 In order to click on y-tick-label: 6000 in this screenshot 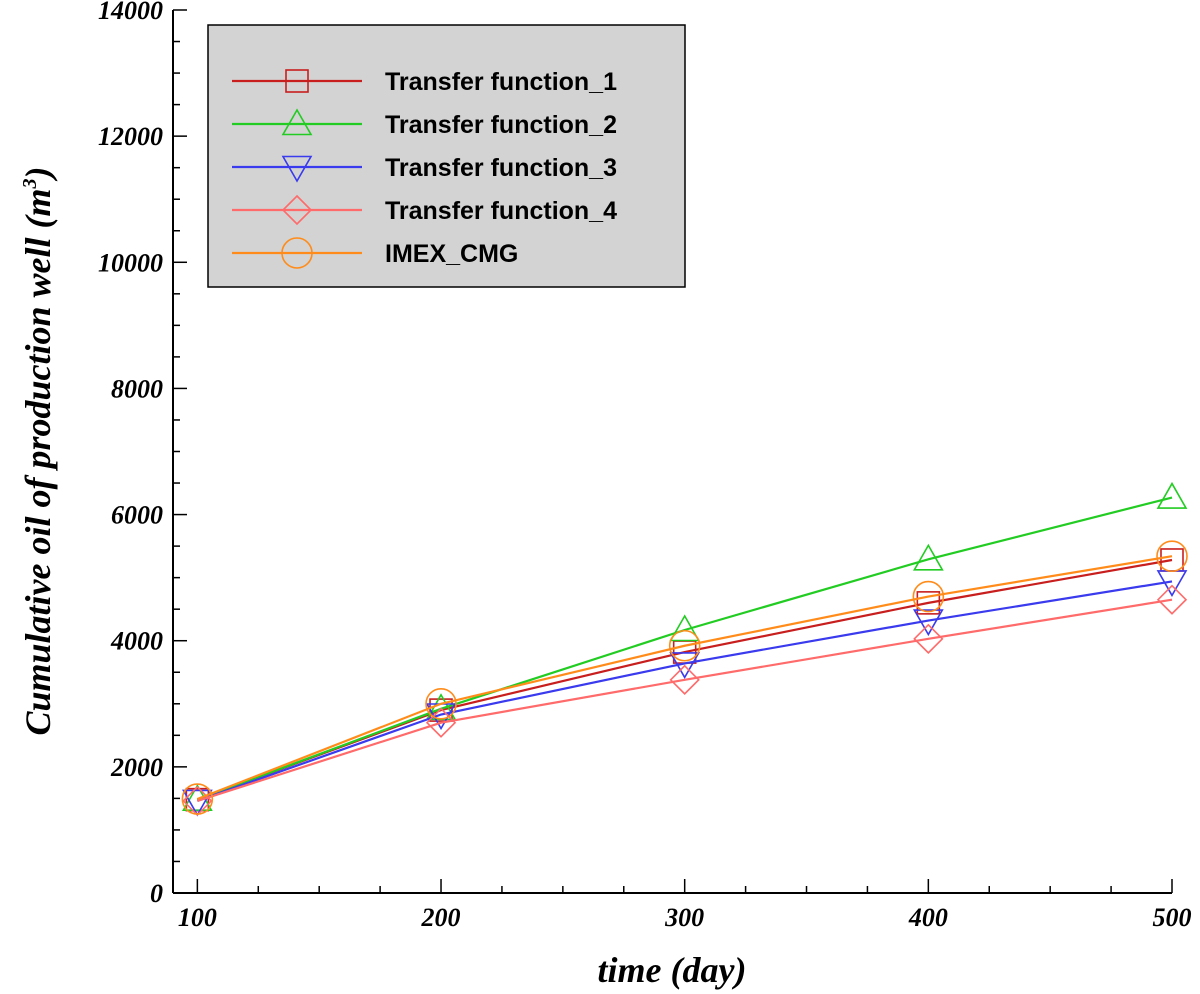, I will do `click(137, 515)`.